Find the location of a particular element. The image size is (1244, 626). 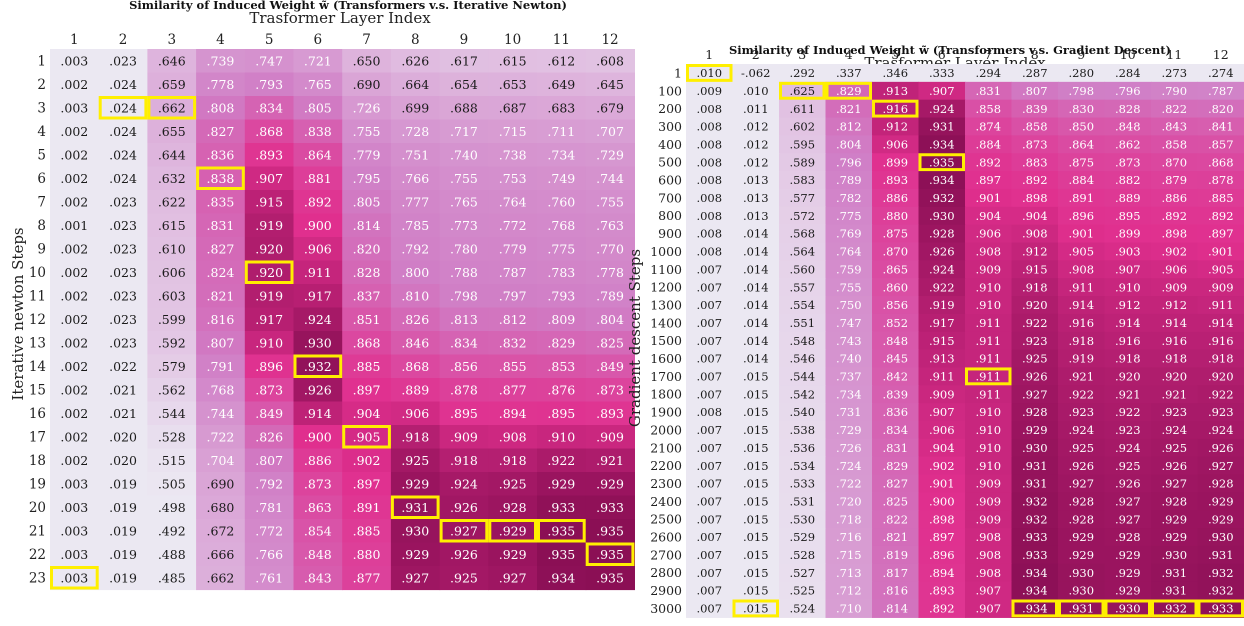

cell-value-label: .740 is located at coordinates (849, 359).